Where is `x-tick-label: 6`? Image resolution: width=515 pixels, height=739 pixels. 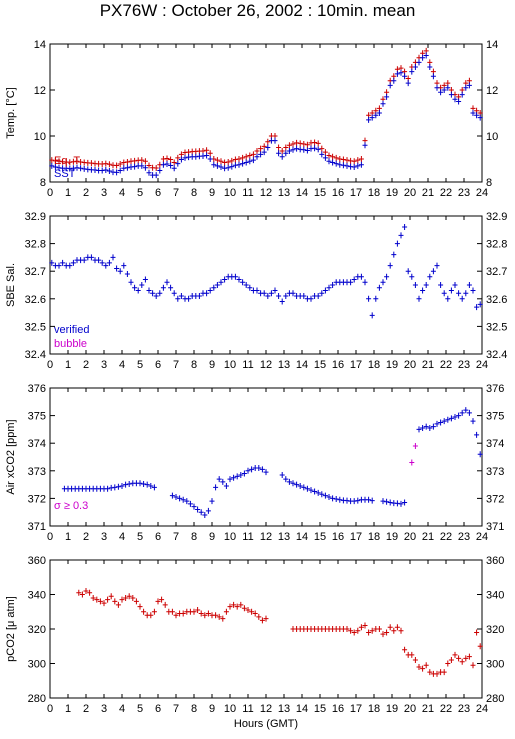
x-tick-label: 6 is located at coordinates (158, 193).